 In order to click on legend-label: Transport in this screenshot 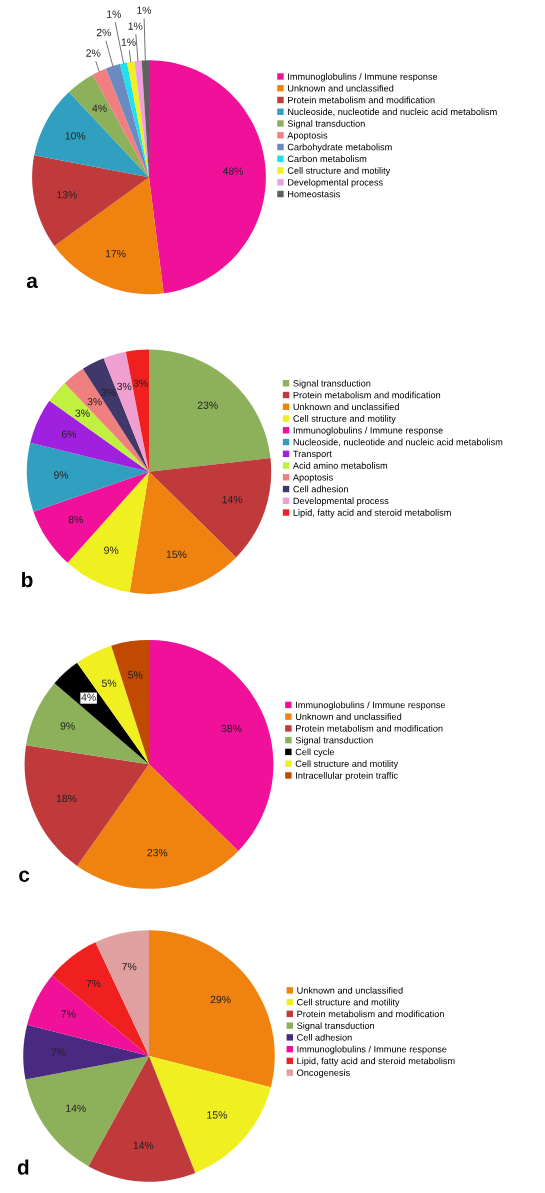, I will do `click(312, 454)`.